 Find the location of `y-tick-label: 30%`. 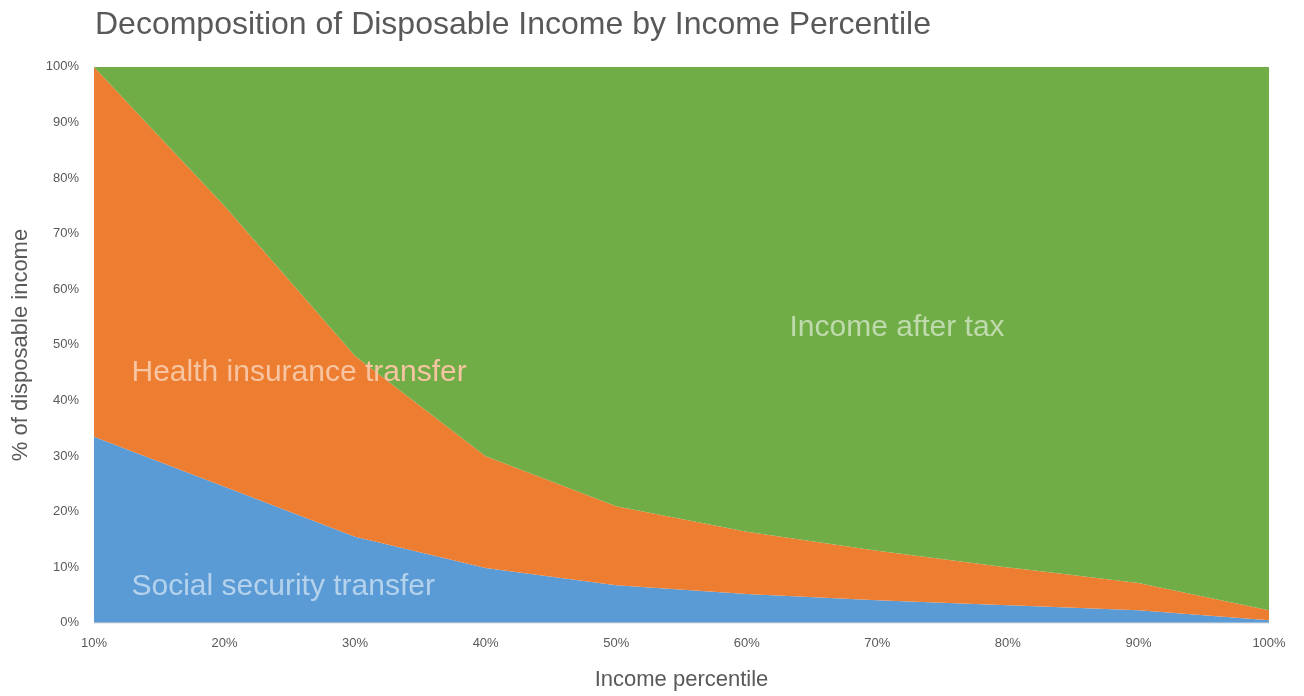

y-tick-label: 30% is located at coordinates (66, 455).